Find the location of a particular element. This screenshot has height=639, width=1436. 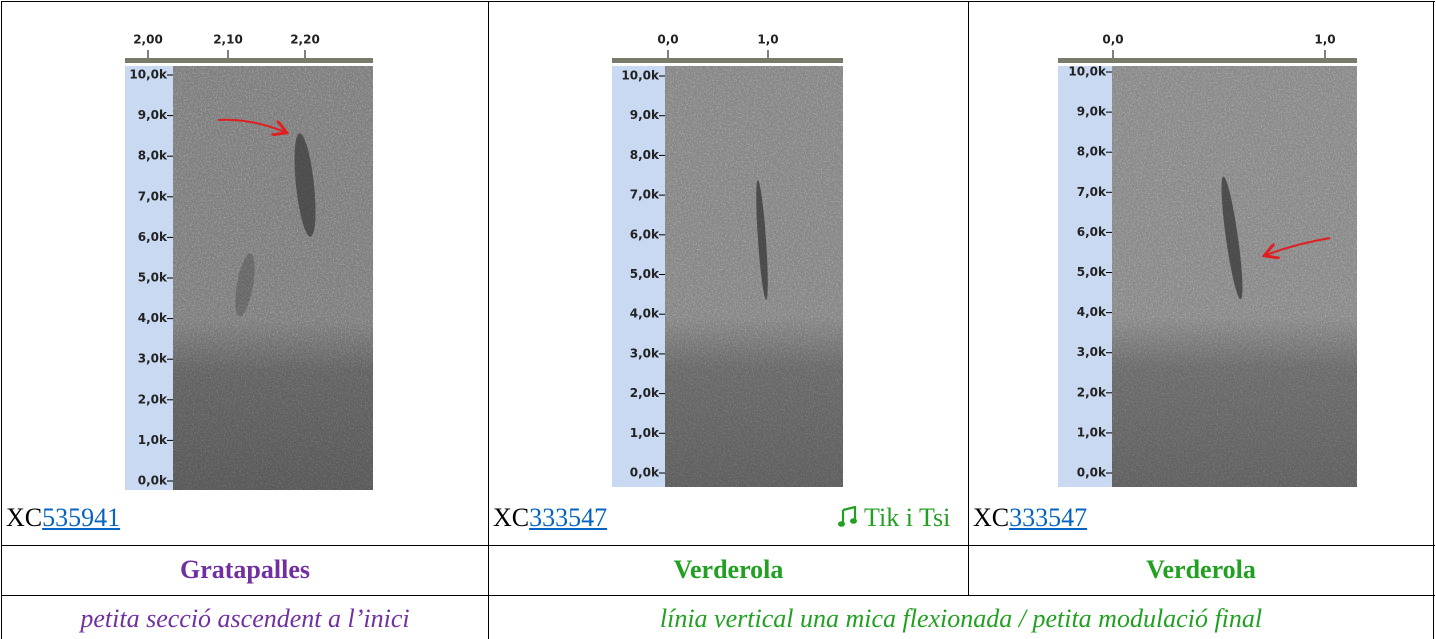

sound-link: Tik i Tsi is located at coordinates (894, 518).